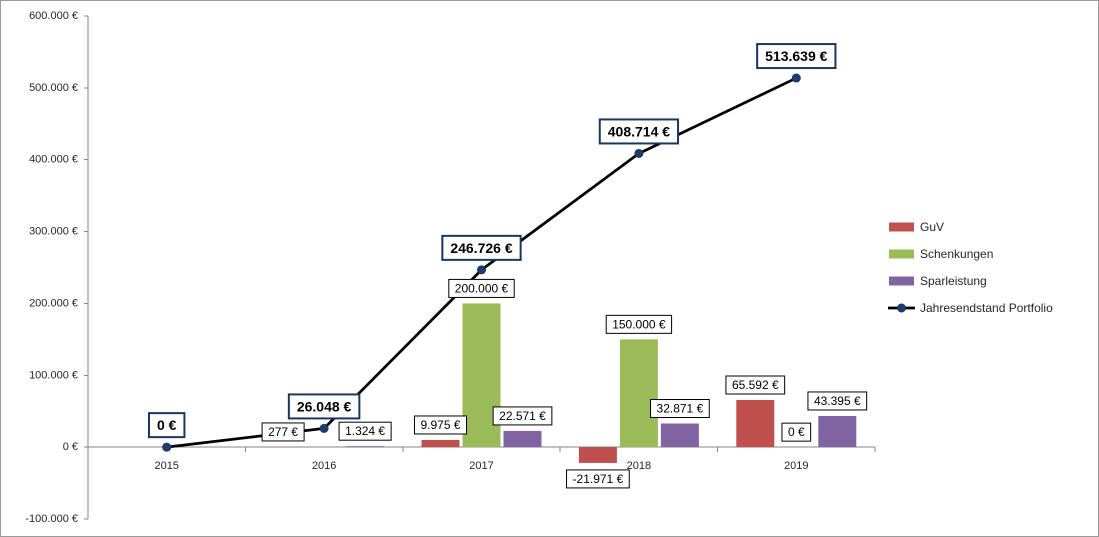 The height and width of the screenshot is (537, 1099). I want to click on bar-data-label: 200.000 €, so click(481, 288).